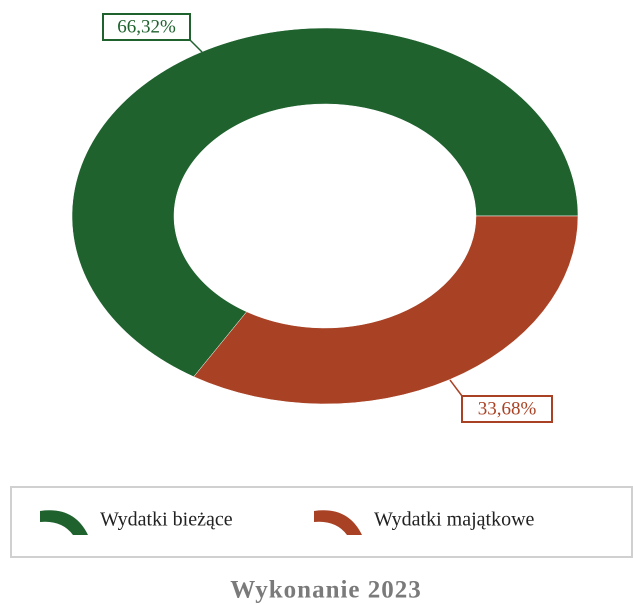 This screenshot has height=604, width=633. Describe the element at coordinates (166, 520) in the screenshot. I see `legend-label: Wydatki bieżące` at that location.